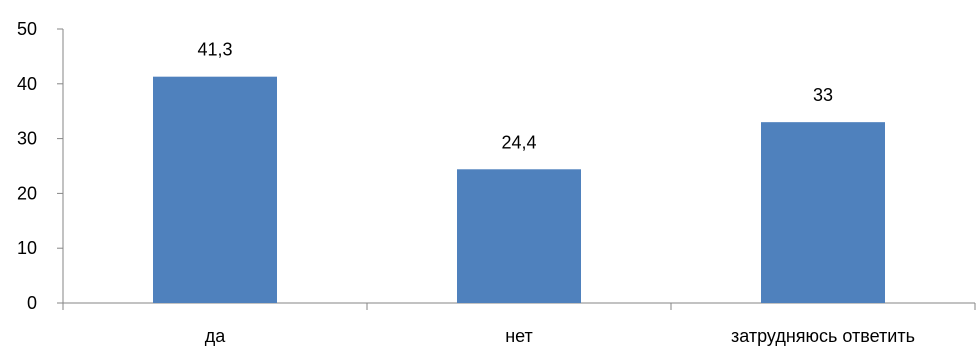  What do you see at coordinates (40, 166) in the screenshot?
I see `y-axis: 0 10 20 30 40 50` at bounding box center [40, 166].